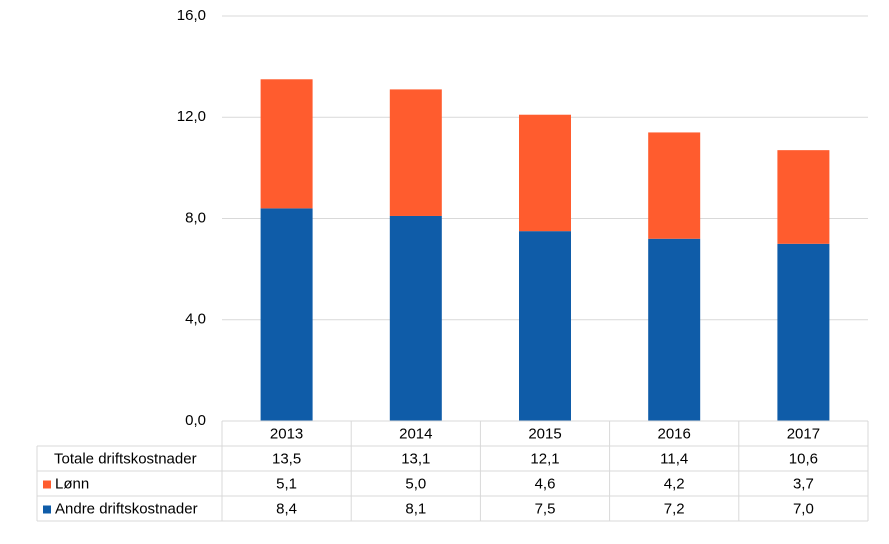 This screenshot has height=544, width=889. I want to click on table-cell: 5,1, so click(286, 483).